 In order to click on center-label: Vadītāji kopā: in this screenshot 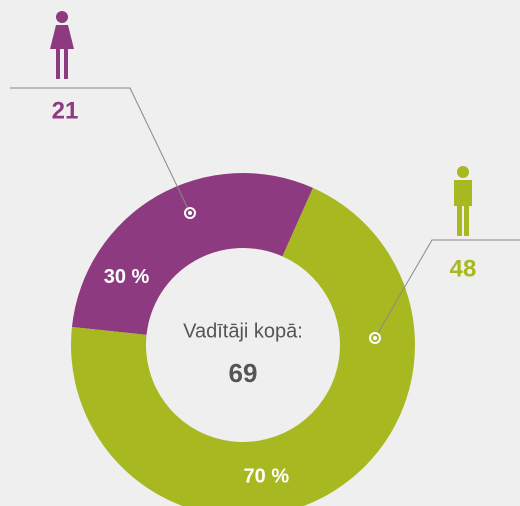, I will do `click(243, 331)`.